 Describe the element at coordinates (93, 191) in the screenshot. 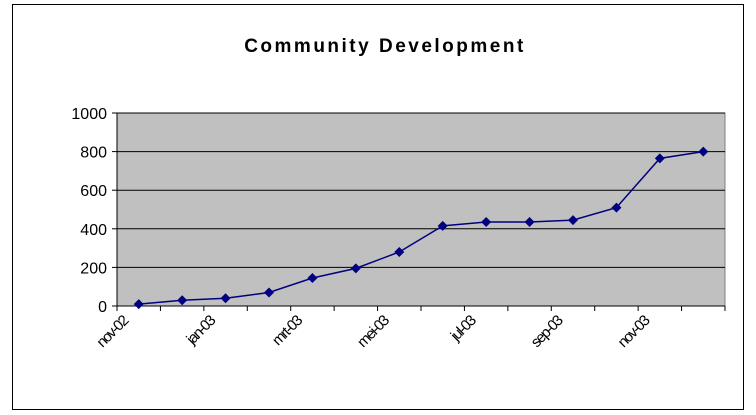

I see `y-tick-label: 600` at that location.